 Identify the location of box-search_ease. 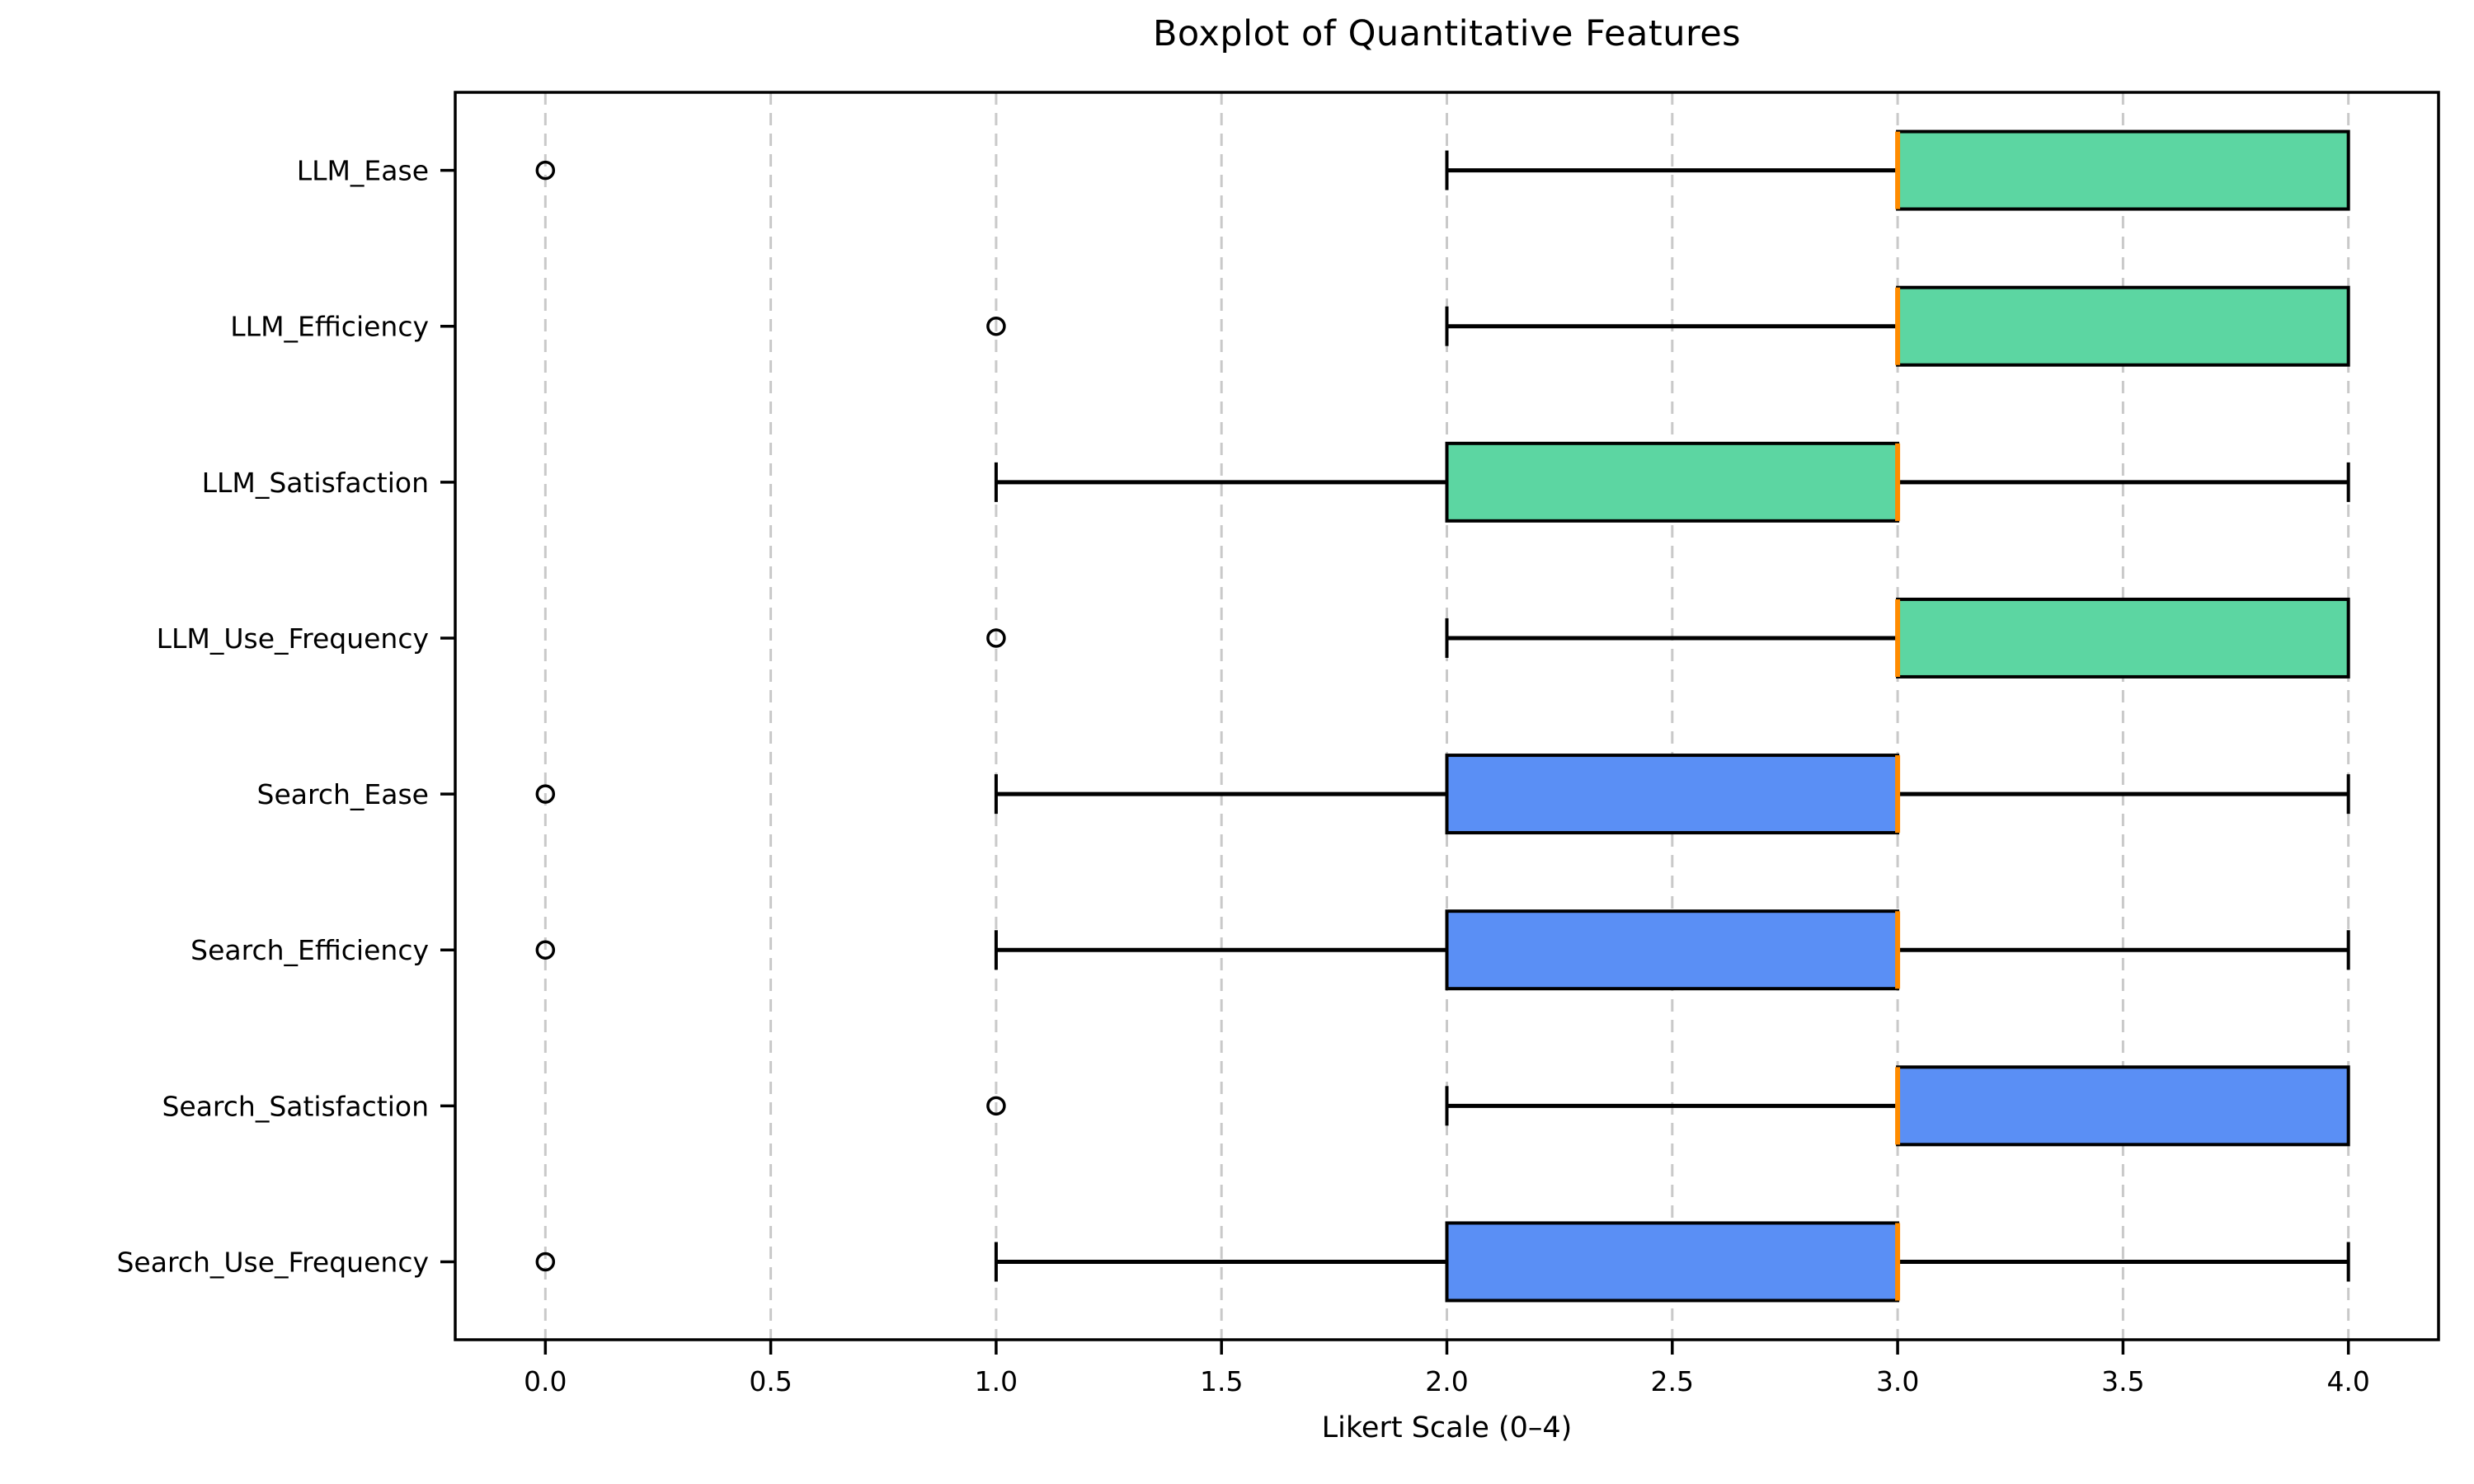
(1672, 794).